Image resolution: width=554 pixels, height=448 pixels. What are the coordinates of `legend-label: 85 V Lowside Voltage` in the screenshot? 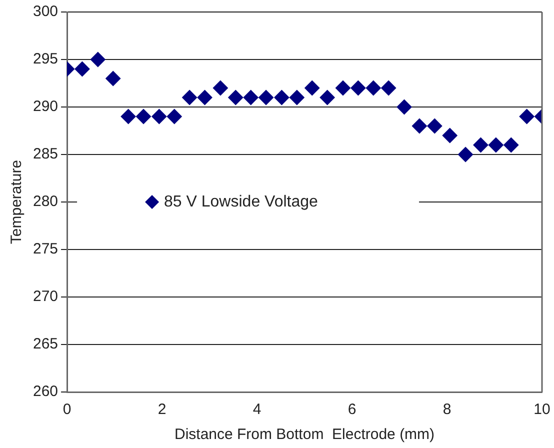 It's located at (241, 201).